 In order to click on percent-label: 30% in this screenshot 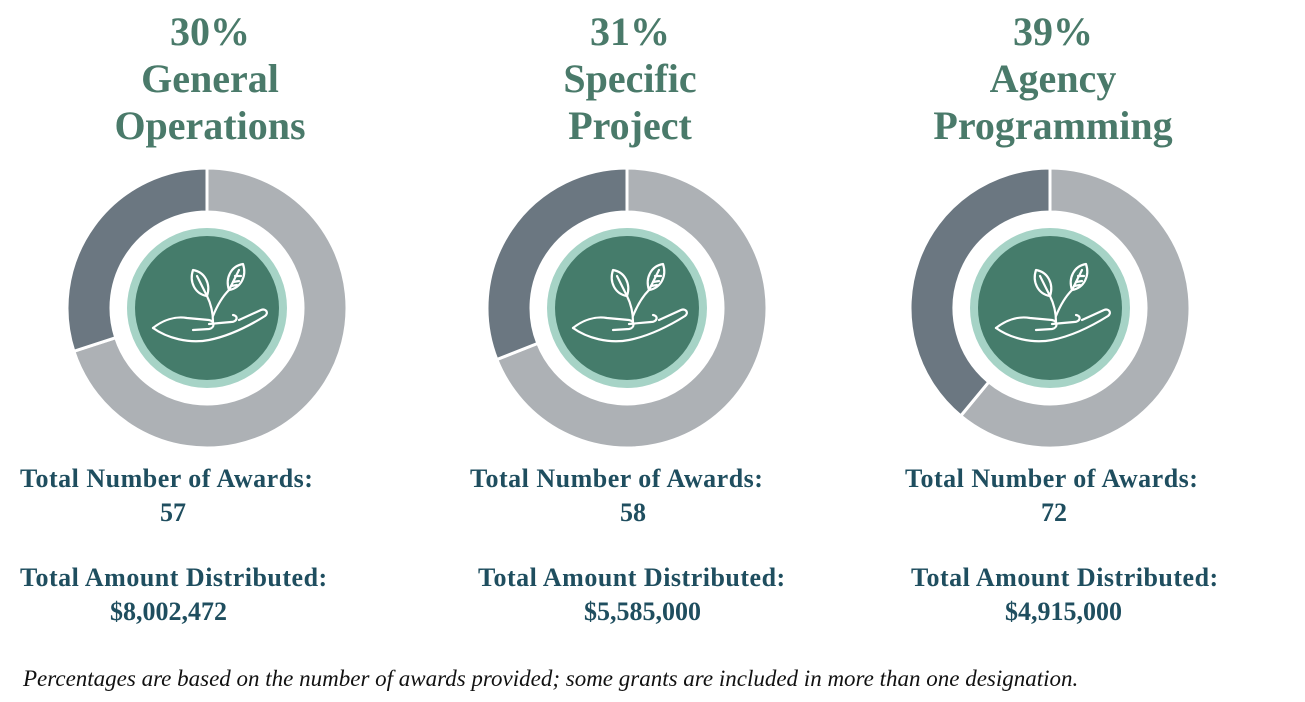, I will do `click(210, 31)`.